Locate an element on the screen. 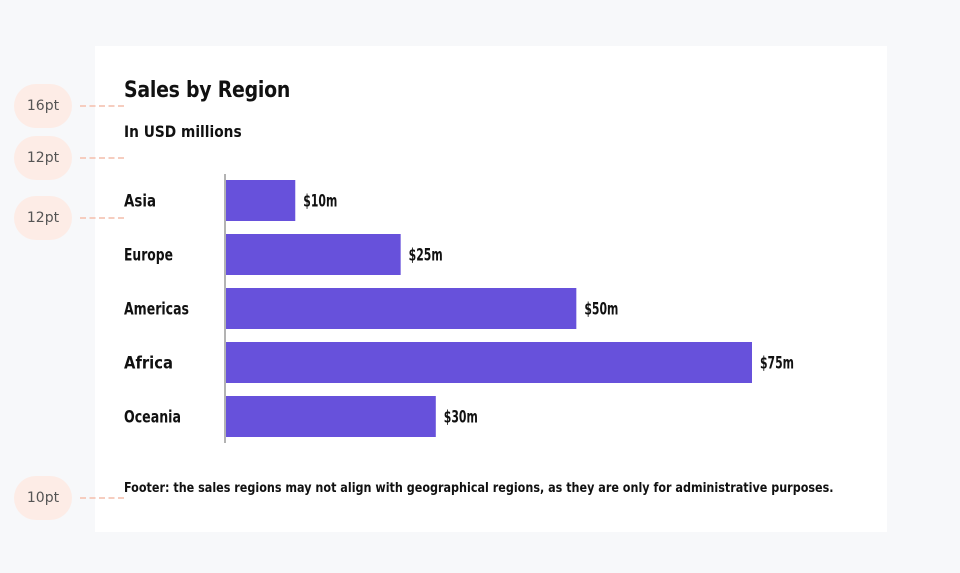 The height and width of the screenshot is (573, 960). value-label-europe: $25m is located at coordinates (426, 256).